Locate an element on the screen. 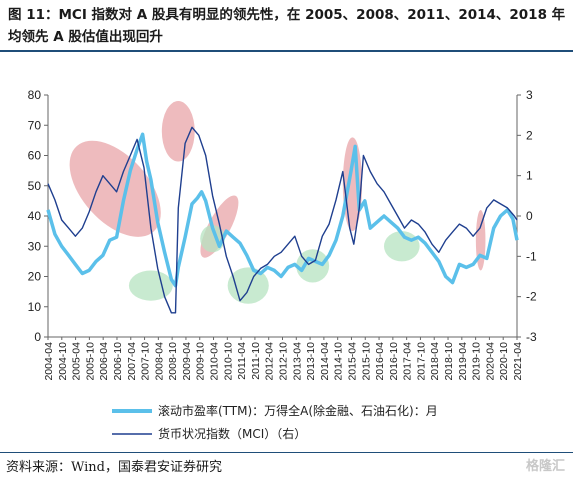 The width and height of the screenshot is (573, 478). source-note: 资料来源：Wind，国泰君安证券研究 is located at coordinates (114, 467).